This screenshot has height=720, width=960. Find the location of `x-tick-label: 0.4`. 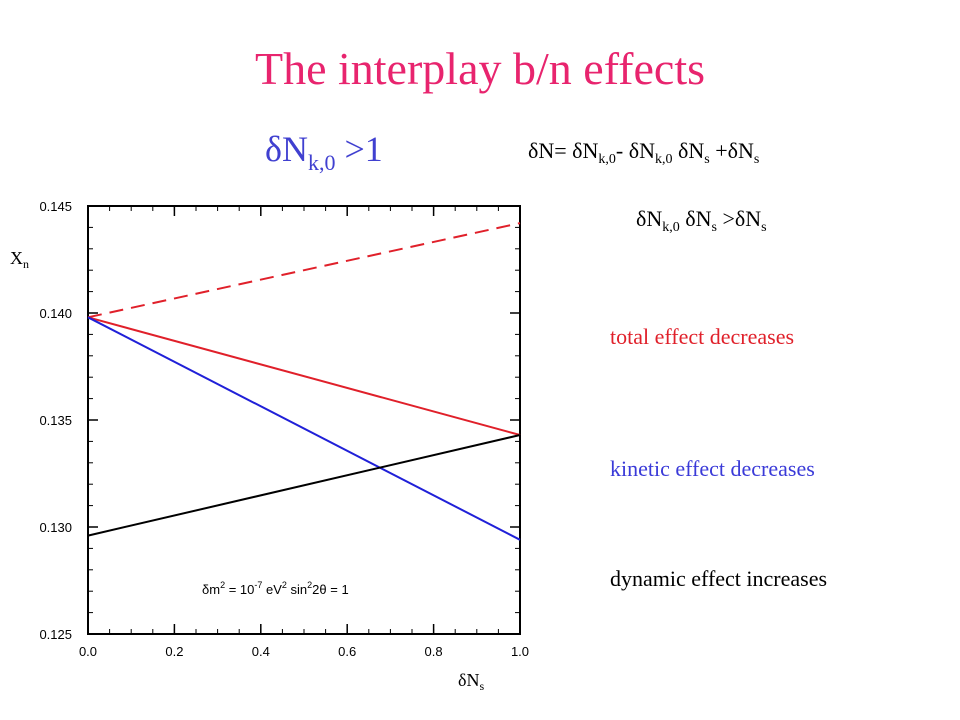

x-tick-label: 0.4 is located at coordinates (261, 651).